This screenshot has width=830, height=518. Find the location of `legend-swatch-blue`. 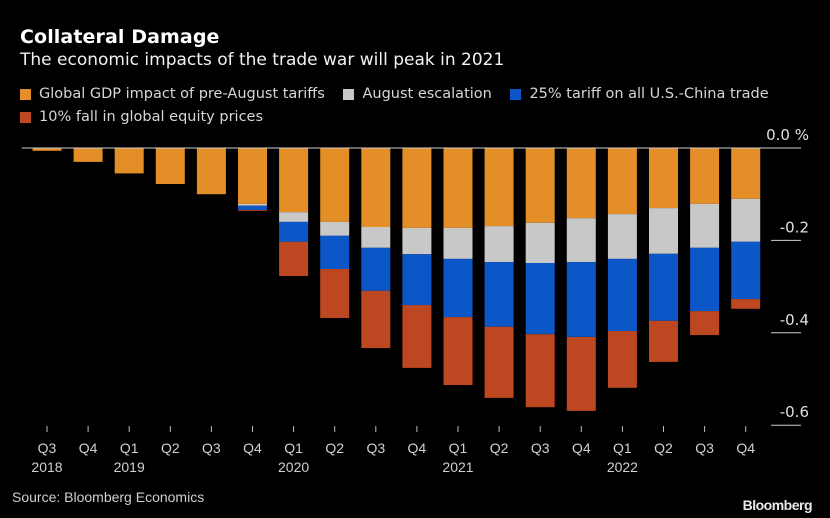

legend-swatch-blue is located at coordinates (516, 94).